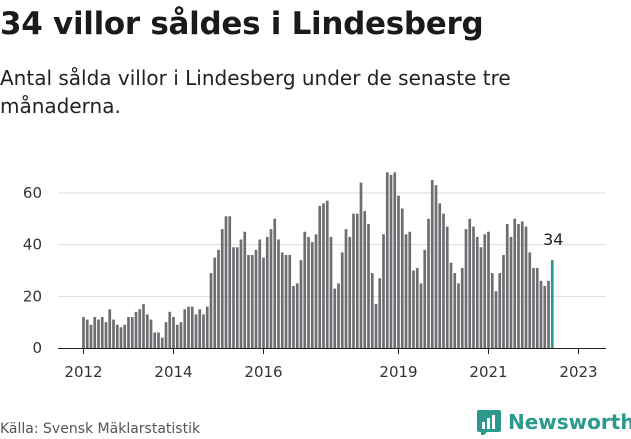 The width and height of the screenshot is (631, 439). What do you see at coordinates (32, 245) in the screenshot?
I see `y-tick-label: 40` at bounding box center [32, 245].